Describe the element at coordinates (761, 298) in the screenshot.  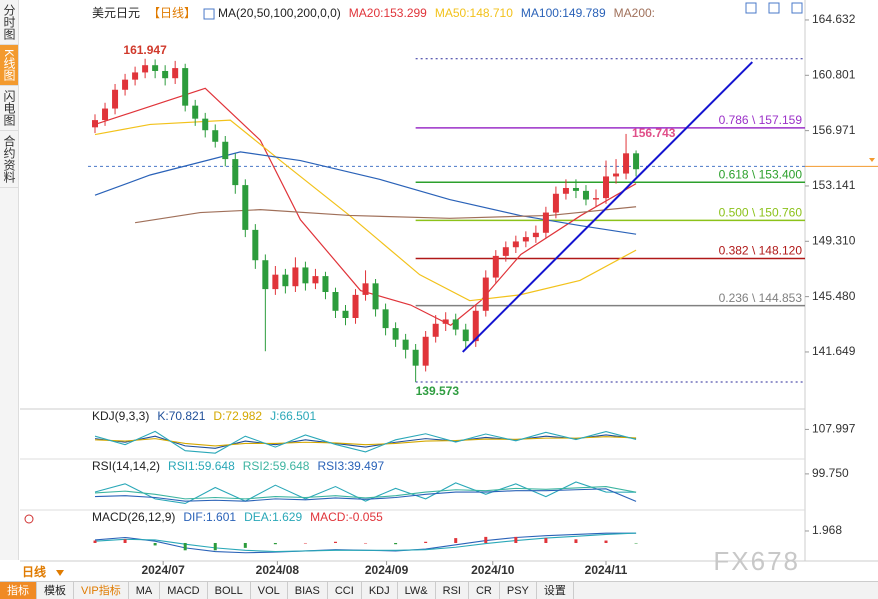
I see `fib-label: 0.236 \ 144.853` at that location.